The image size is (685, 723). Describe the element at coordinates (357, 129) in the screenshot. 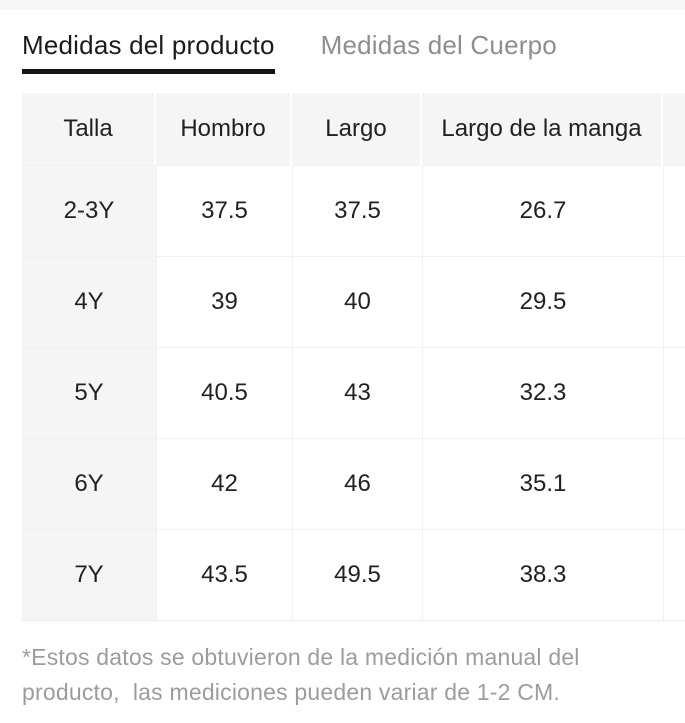

I see `column-header-largo: Largo` at that location.